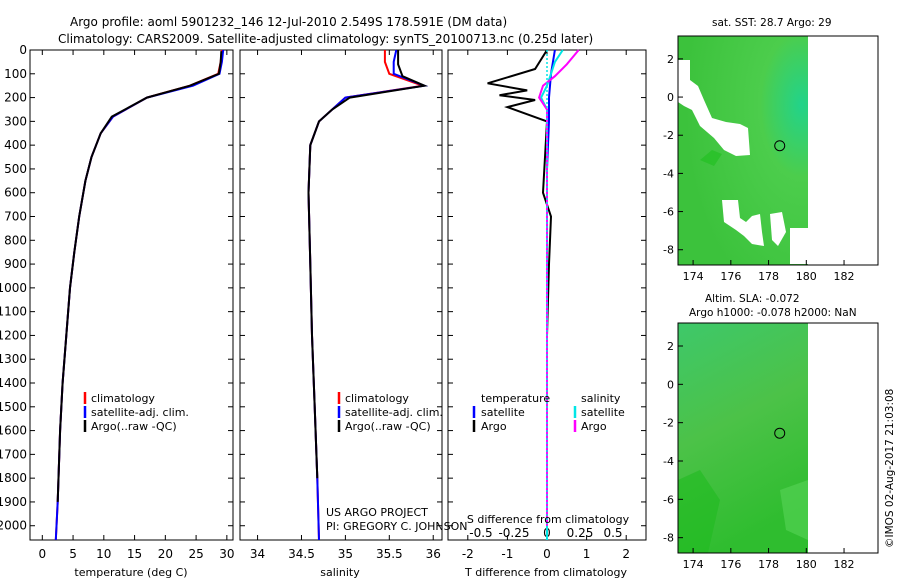 This screenshot has height=580, width=900. What do you see at coordinates (13, 335) in the screenshot?
I see `y-tick-label: 1200` at bounding box center [13, 335].